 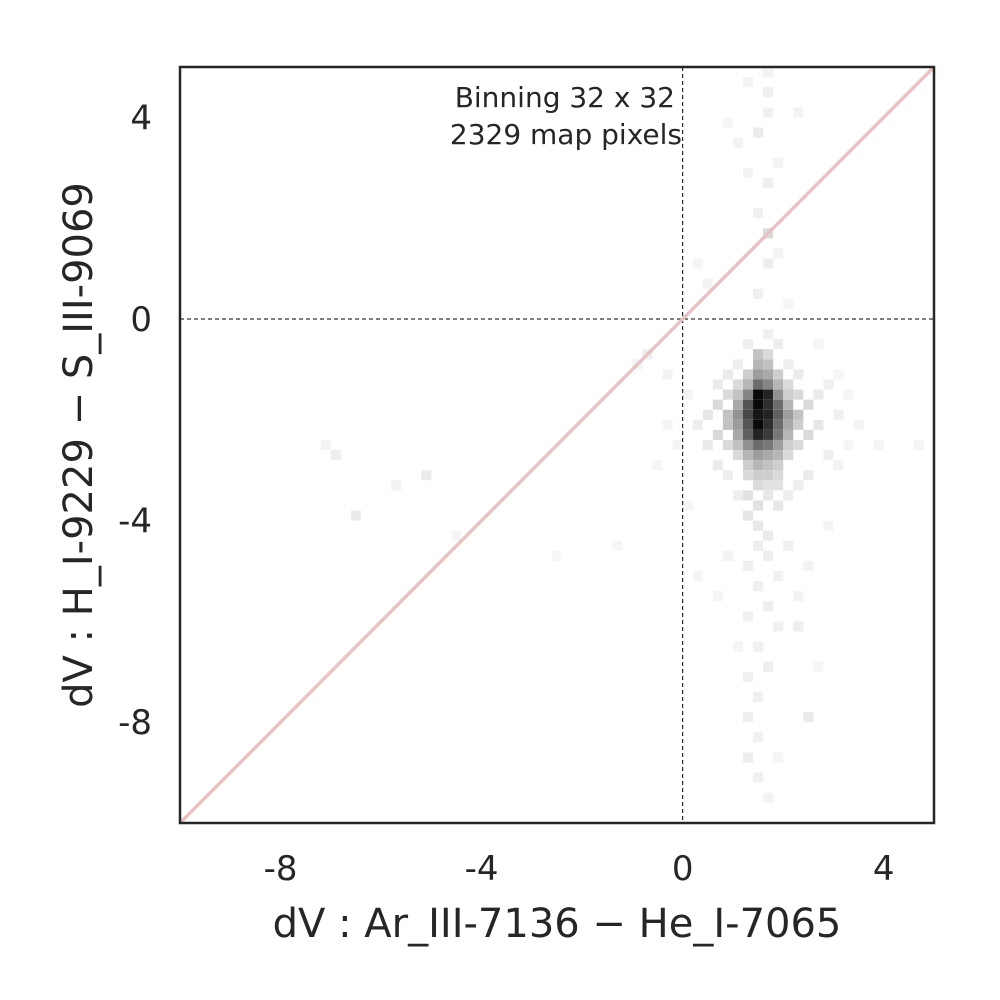 I want to click on annotation-pixel-count: 2329 map pixels, so click(x=566, y=134).